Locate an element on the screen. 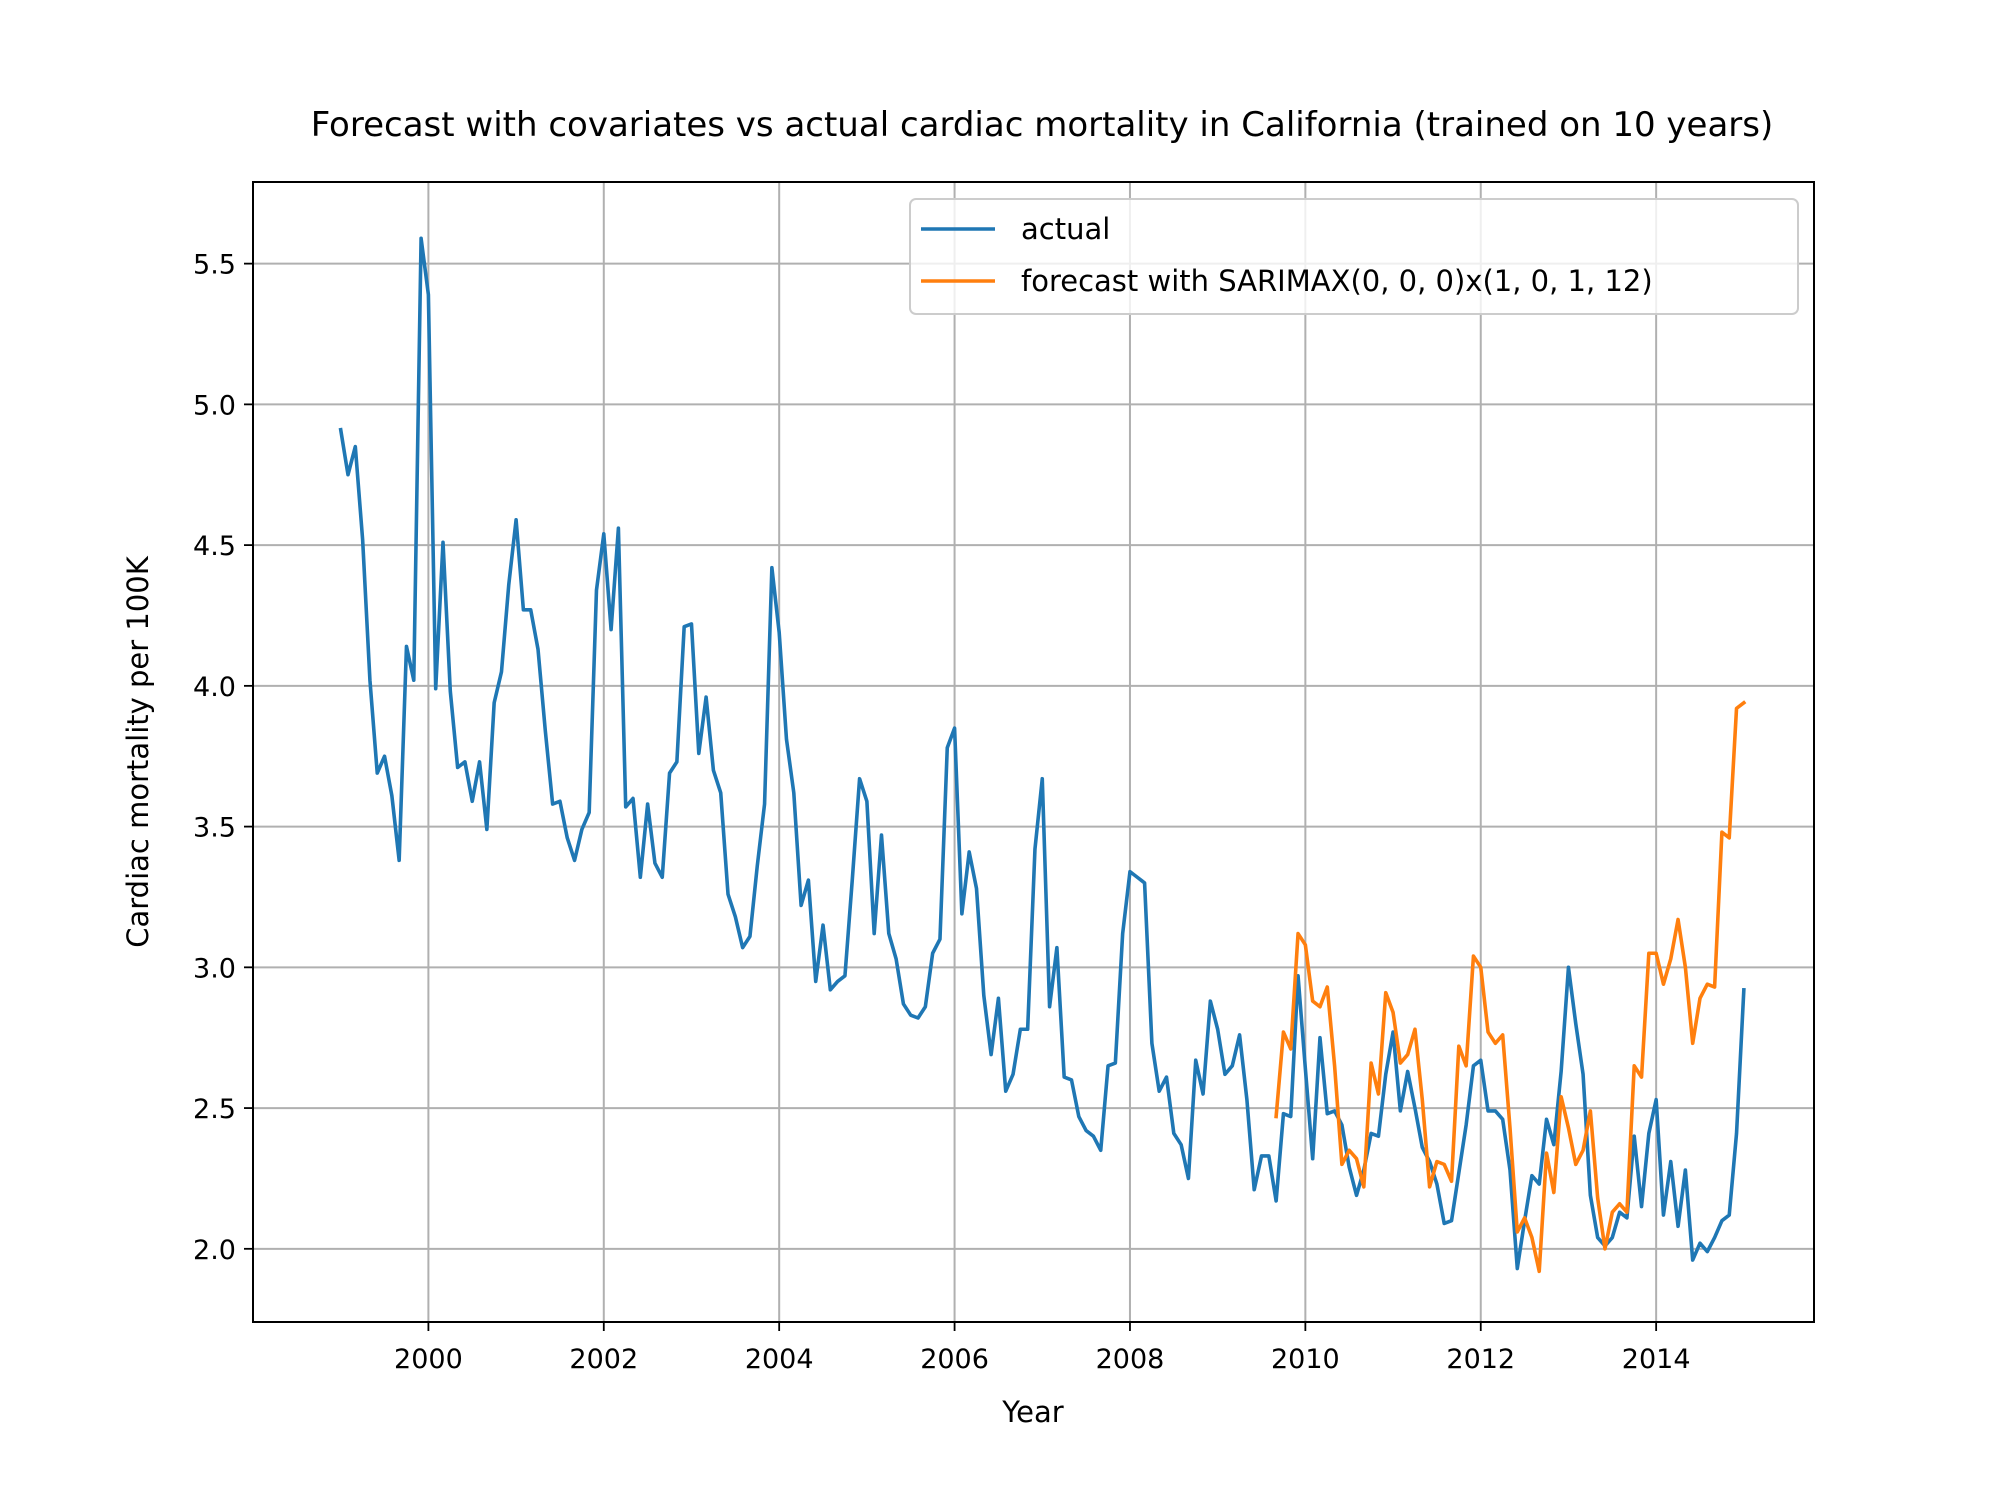  x-axis-label: Year is located at coordinates (1032, 1412).